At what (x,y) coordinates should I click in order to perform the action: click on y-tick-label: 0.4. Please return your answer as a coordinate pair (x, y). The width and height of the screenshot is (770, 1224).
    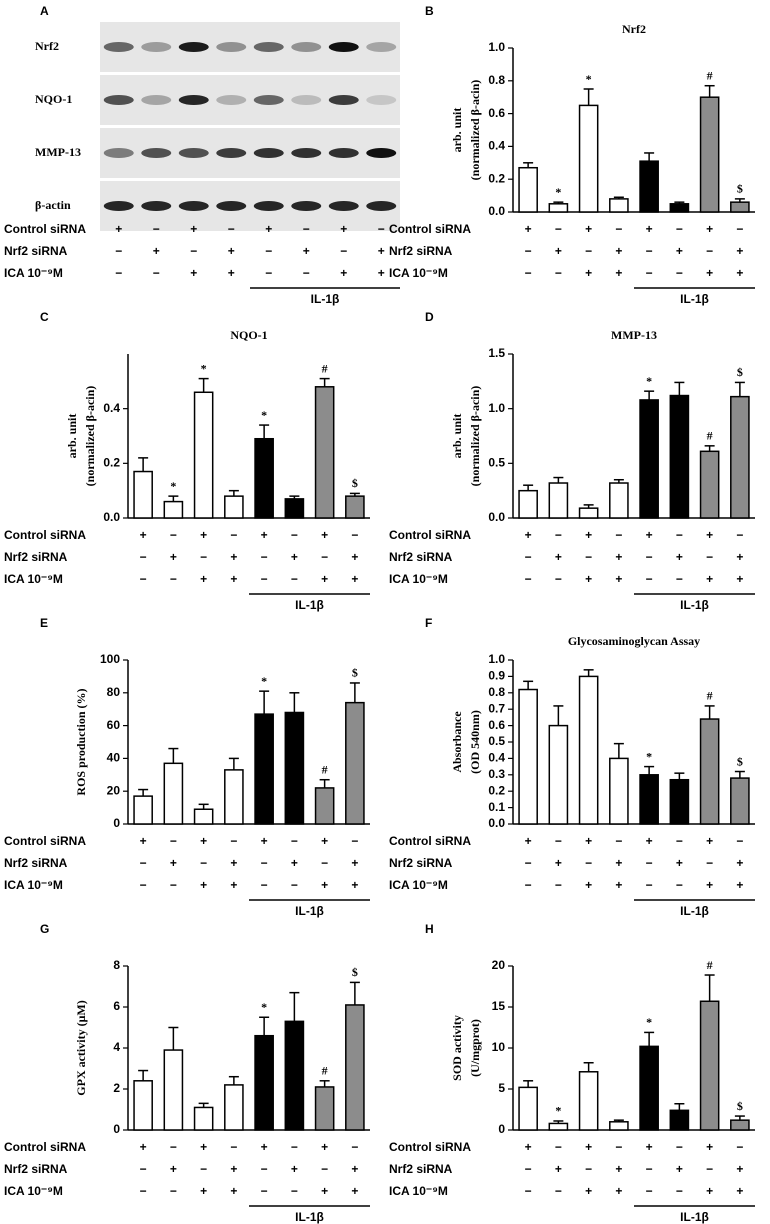
    Looking at the image, I should click on (496, 758).